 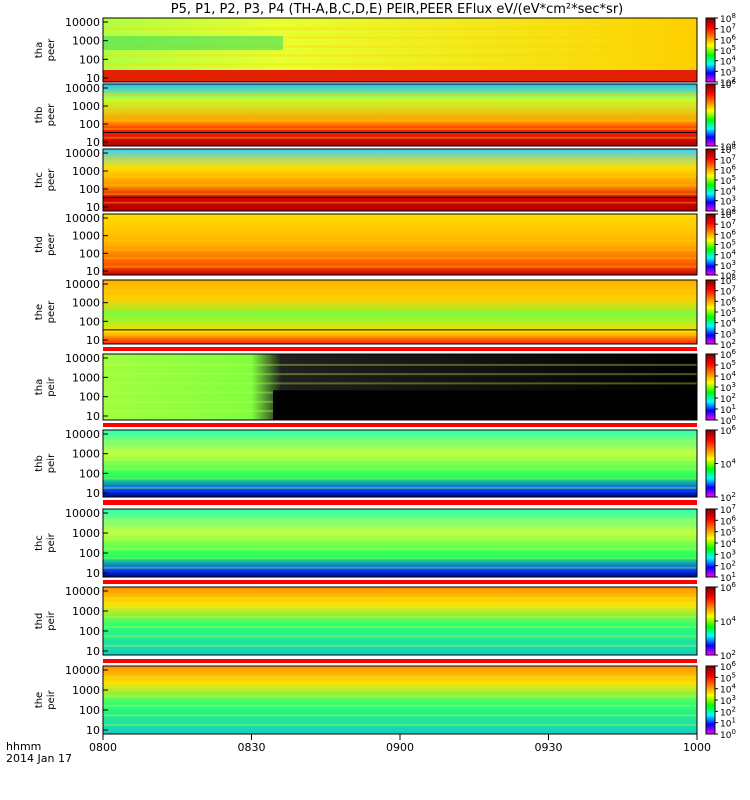 I want to click on x-label-hhmm: hhmm, so click(x=23, y=746).